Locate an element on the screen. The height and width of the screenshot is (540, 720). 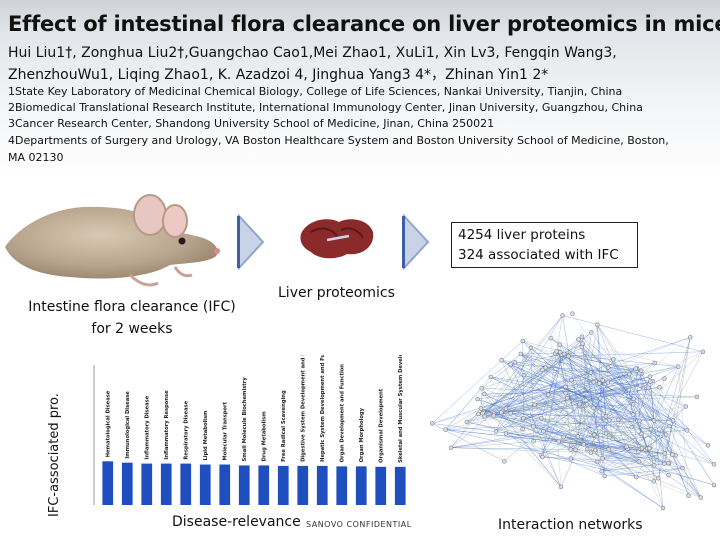
interaction-network-image is located at coordinates (573, 411).